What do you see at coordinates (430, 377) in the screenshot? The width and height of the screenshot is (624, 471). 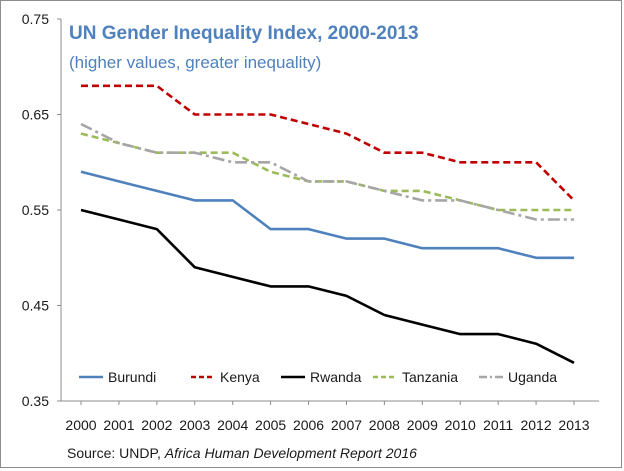 I see `legend-label-tanzania: Tanzania` at bounding box center [430, 377].